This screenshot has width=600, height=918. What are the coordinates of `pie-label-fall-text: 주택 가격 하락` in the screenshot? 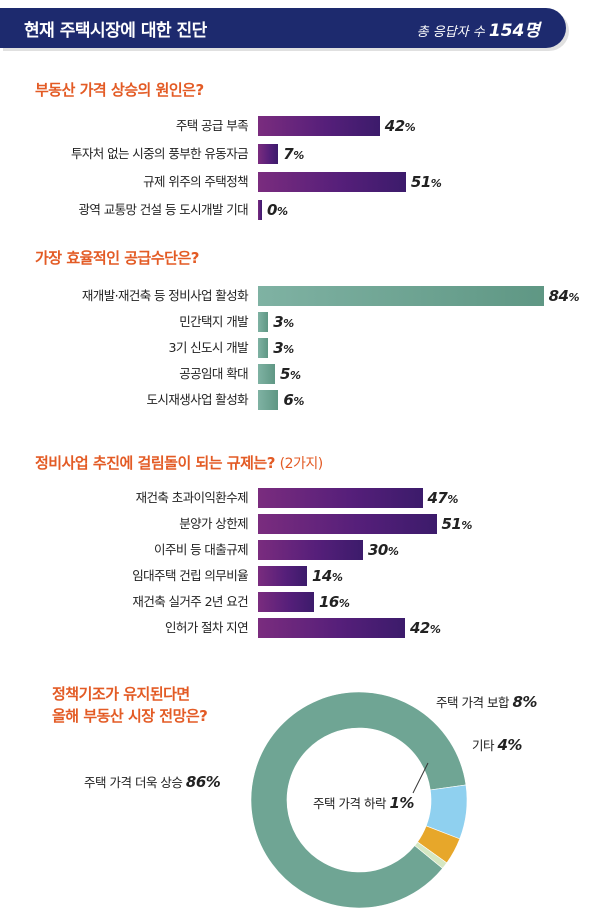 It's located at (349, 803).